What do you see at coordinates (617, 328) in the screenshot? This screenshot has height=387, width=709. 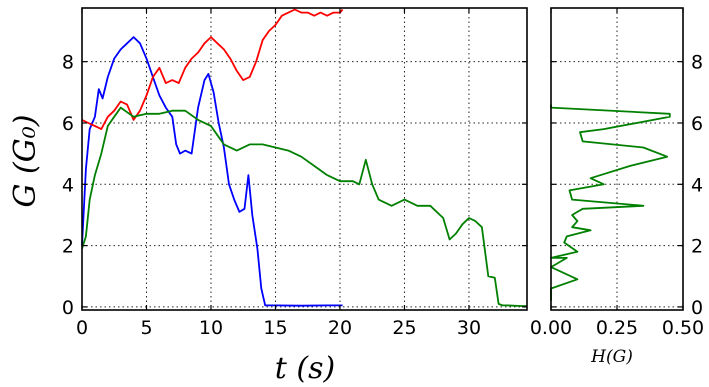 I see `histogram-xtick-label-1: 0.25` at bounding box center [617, 328].